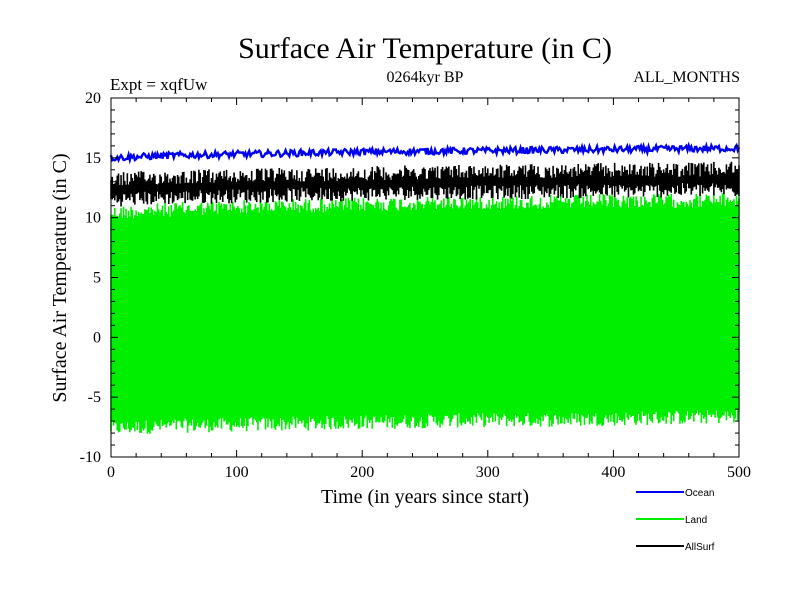 The height and width of the screenshot is (600, 800). I want to click on y-tick-label: 10, so click(93, 218).